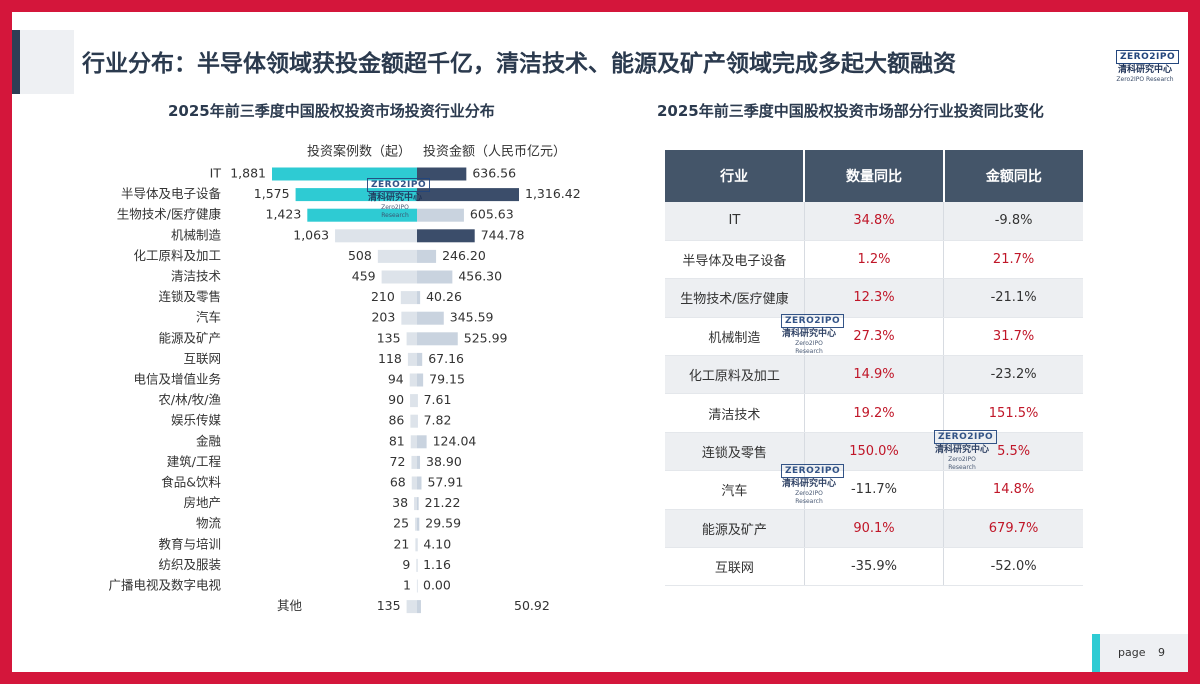  I want to click on category-label: 电信及增值业务, so click(177, 379).